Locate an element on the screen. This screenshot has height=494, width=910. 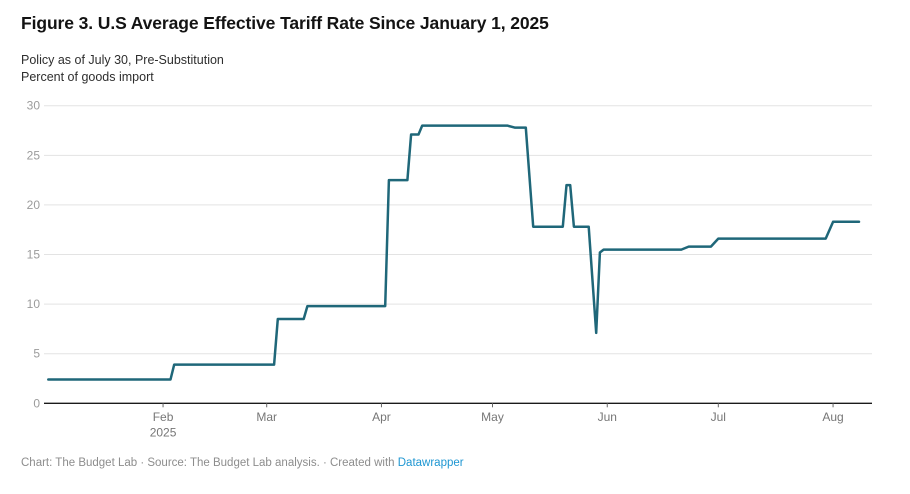
x-tick-label: Jul is located at coordinates (718, 417).